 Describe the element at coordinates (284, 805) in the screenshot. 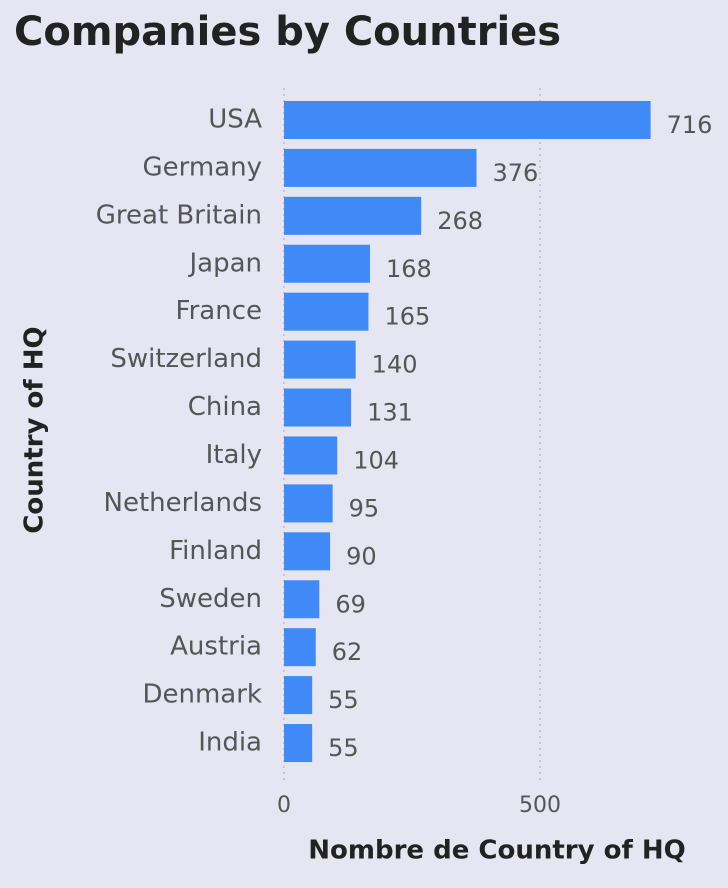

I see `x-tick-label: 0` at that location.